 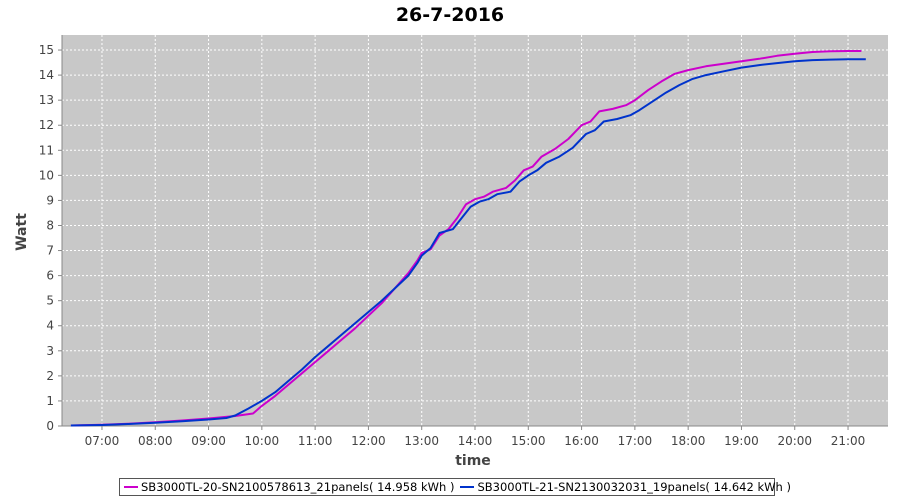 I want to click on y-tick-label: 13, so click(x=46, y=100).